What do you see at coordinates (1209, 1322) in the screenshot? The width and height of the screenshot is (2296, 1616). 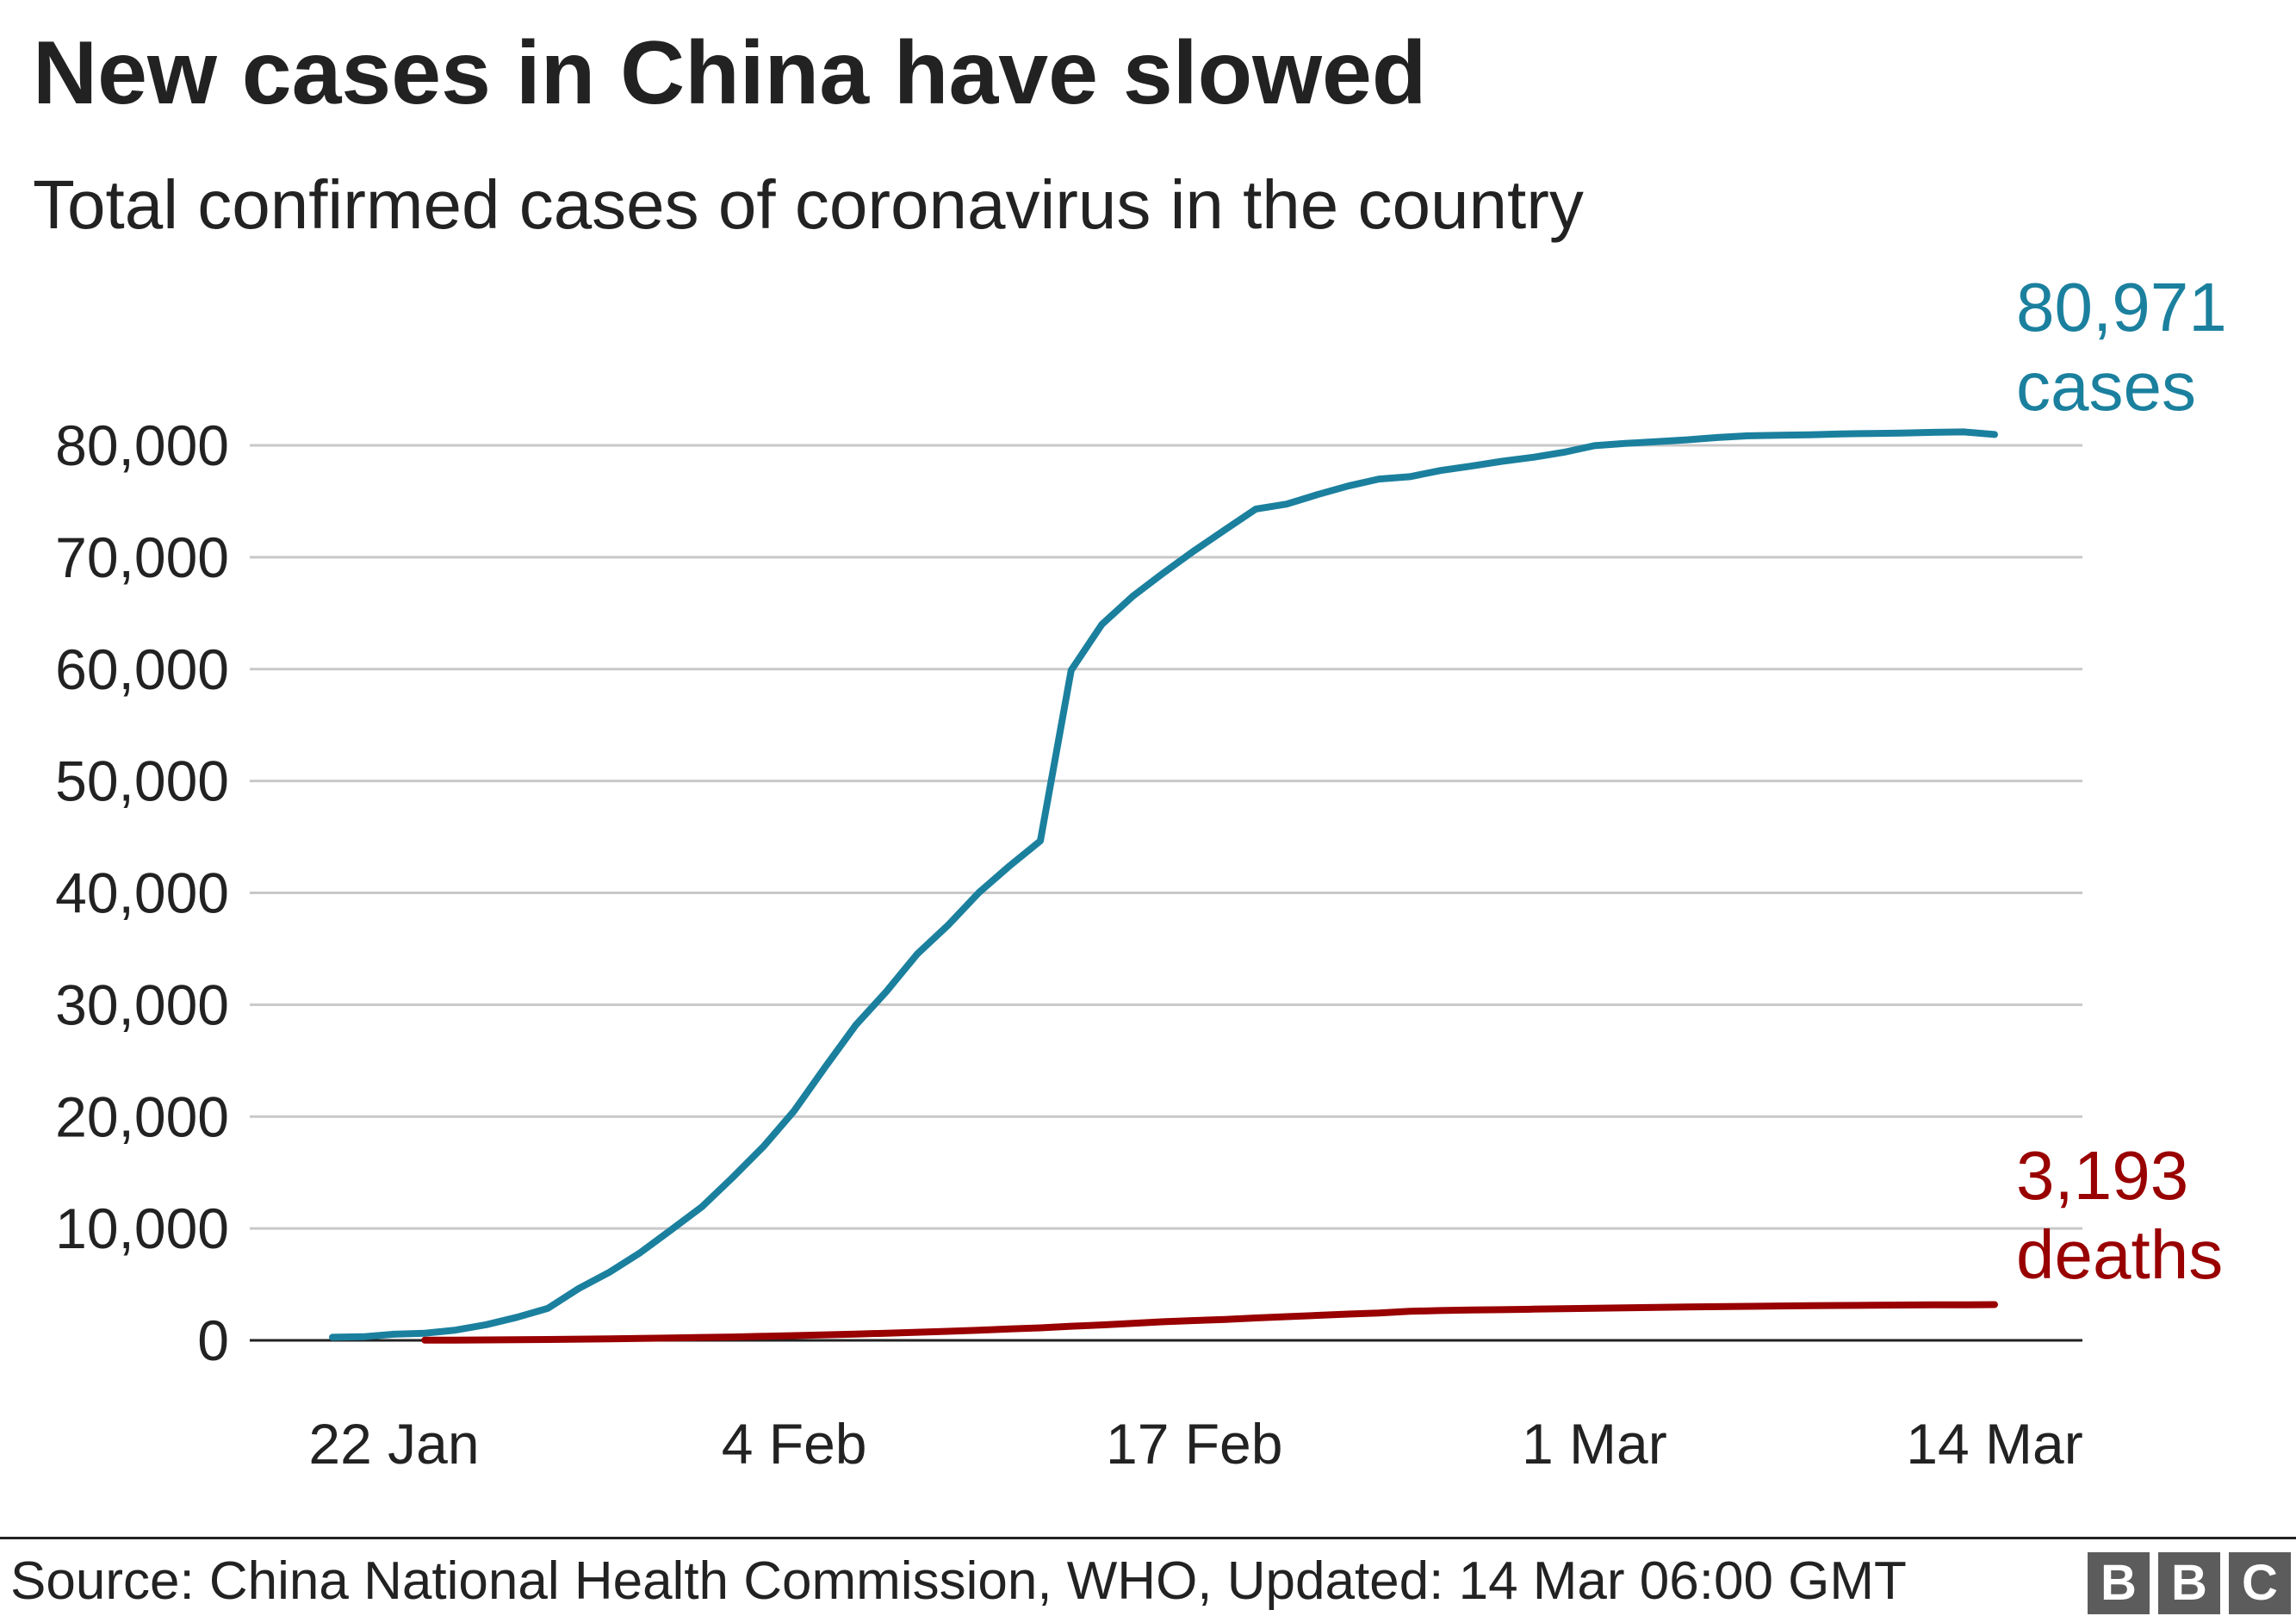 I see `series-line-deaths` at bounding box center [1209, 1322].